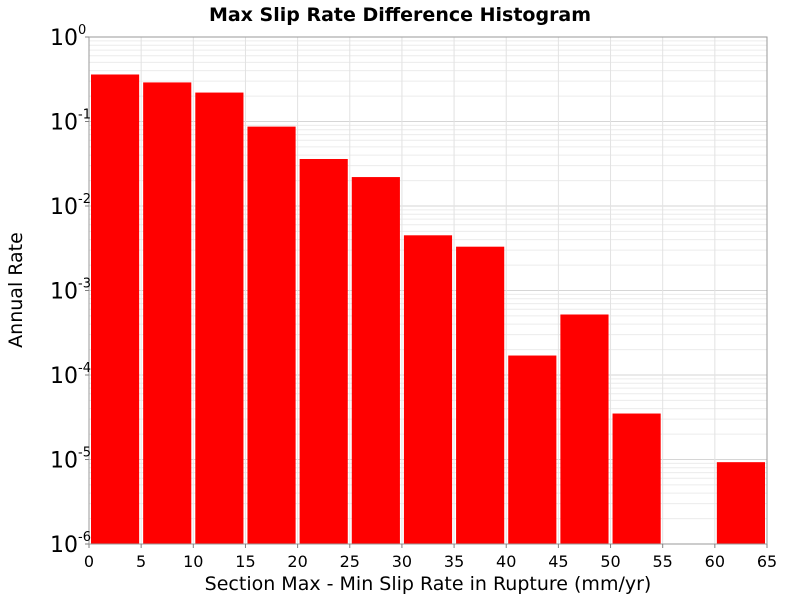  Describe the element at coordinates (70, 375) in the screenshot. I see `y-tick-label: 10⁻⁴` at that location.